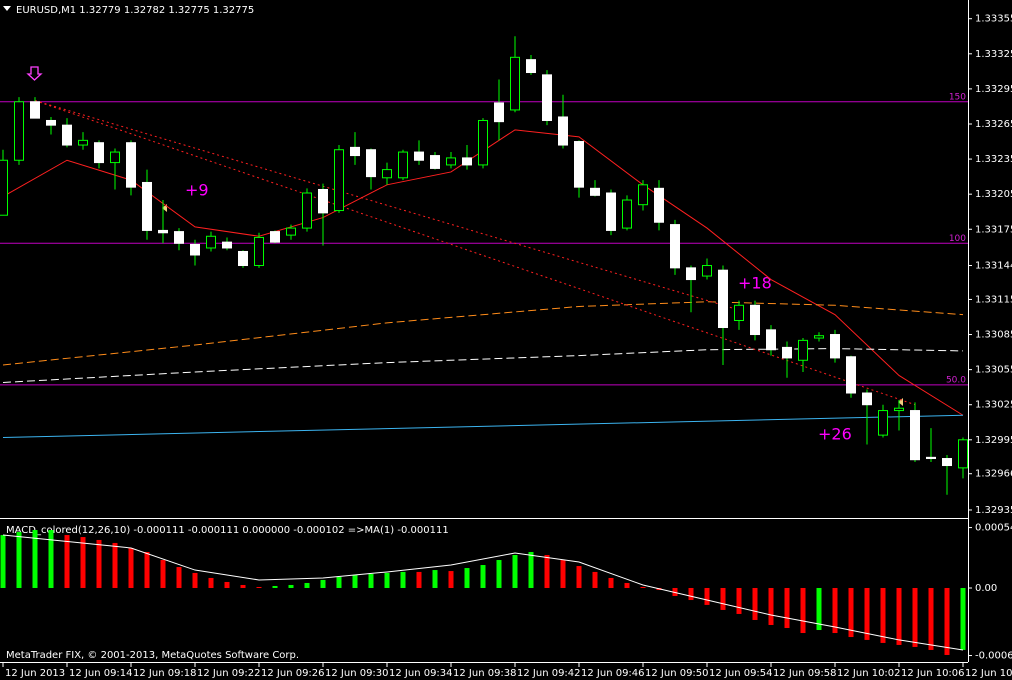 The image size is (1012, 680). I want to click on x-tick-label: 12 Jun 09:42, so click(549, 673).